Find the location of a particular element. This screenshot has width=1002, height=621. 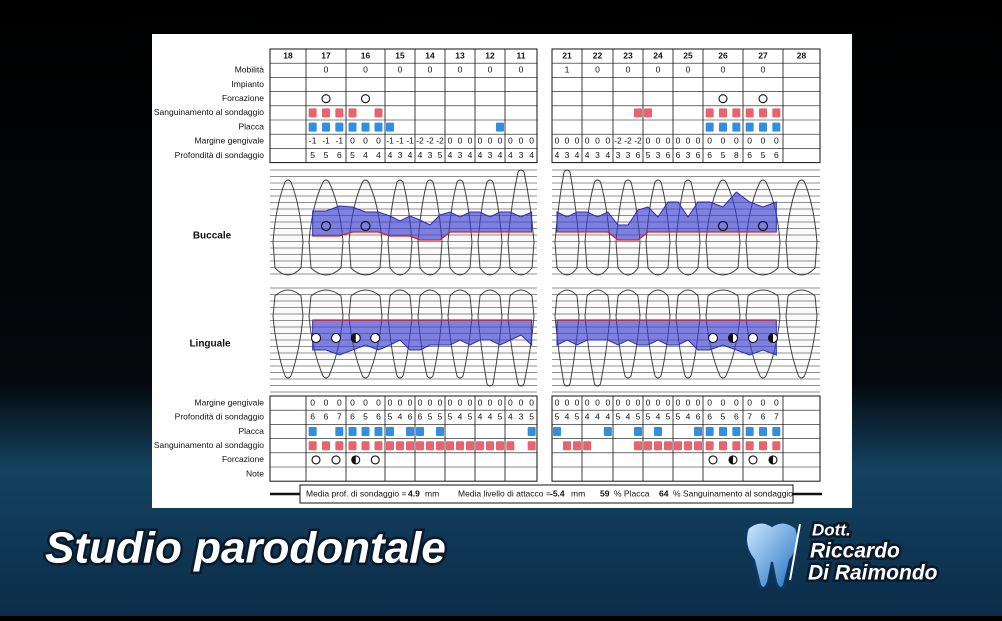

site-value: -2 is located at coordinates (420, 141).